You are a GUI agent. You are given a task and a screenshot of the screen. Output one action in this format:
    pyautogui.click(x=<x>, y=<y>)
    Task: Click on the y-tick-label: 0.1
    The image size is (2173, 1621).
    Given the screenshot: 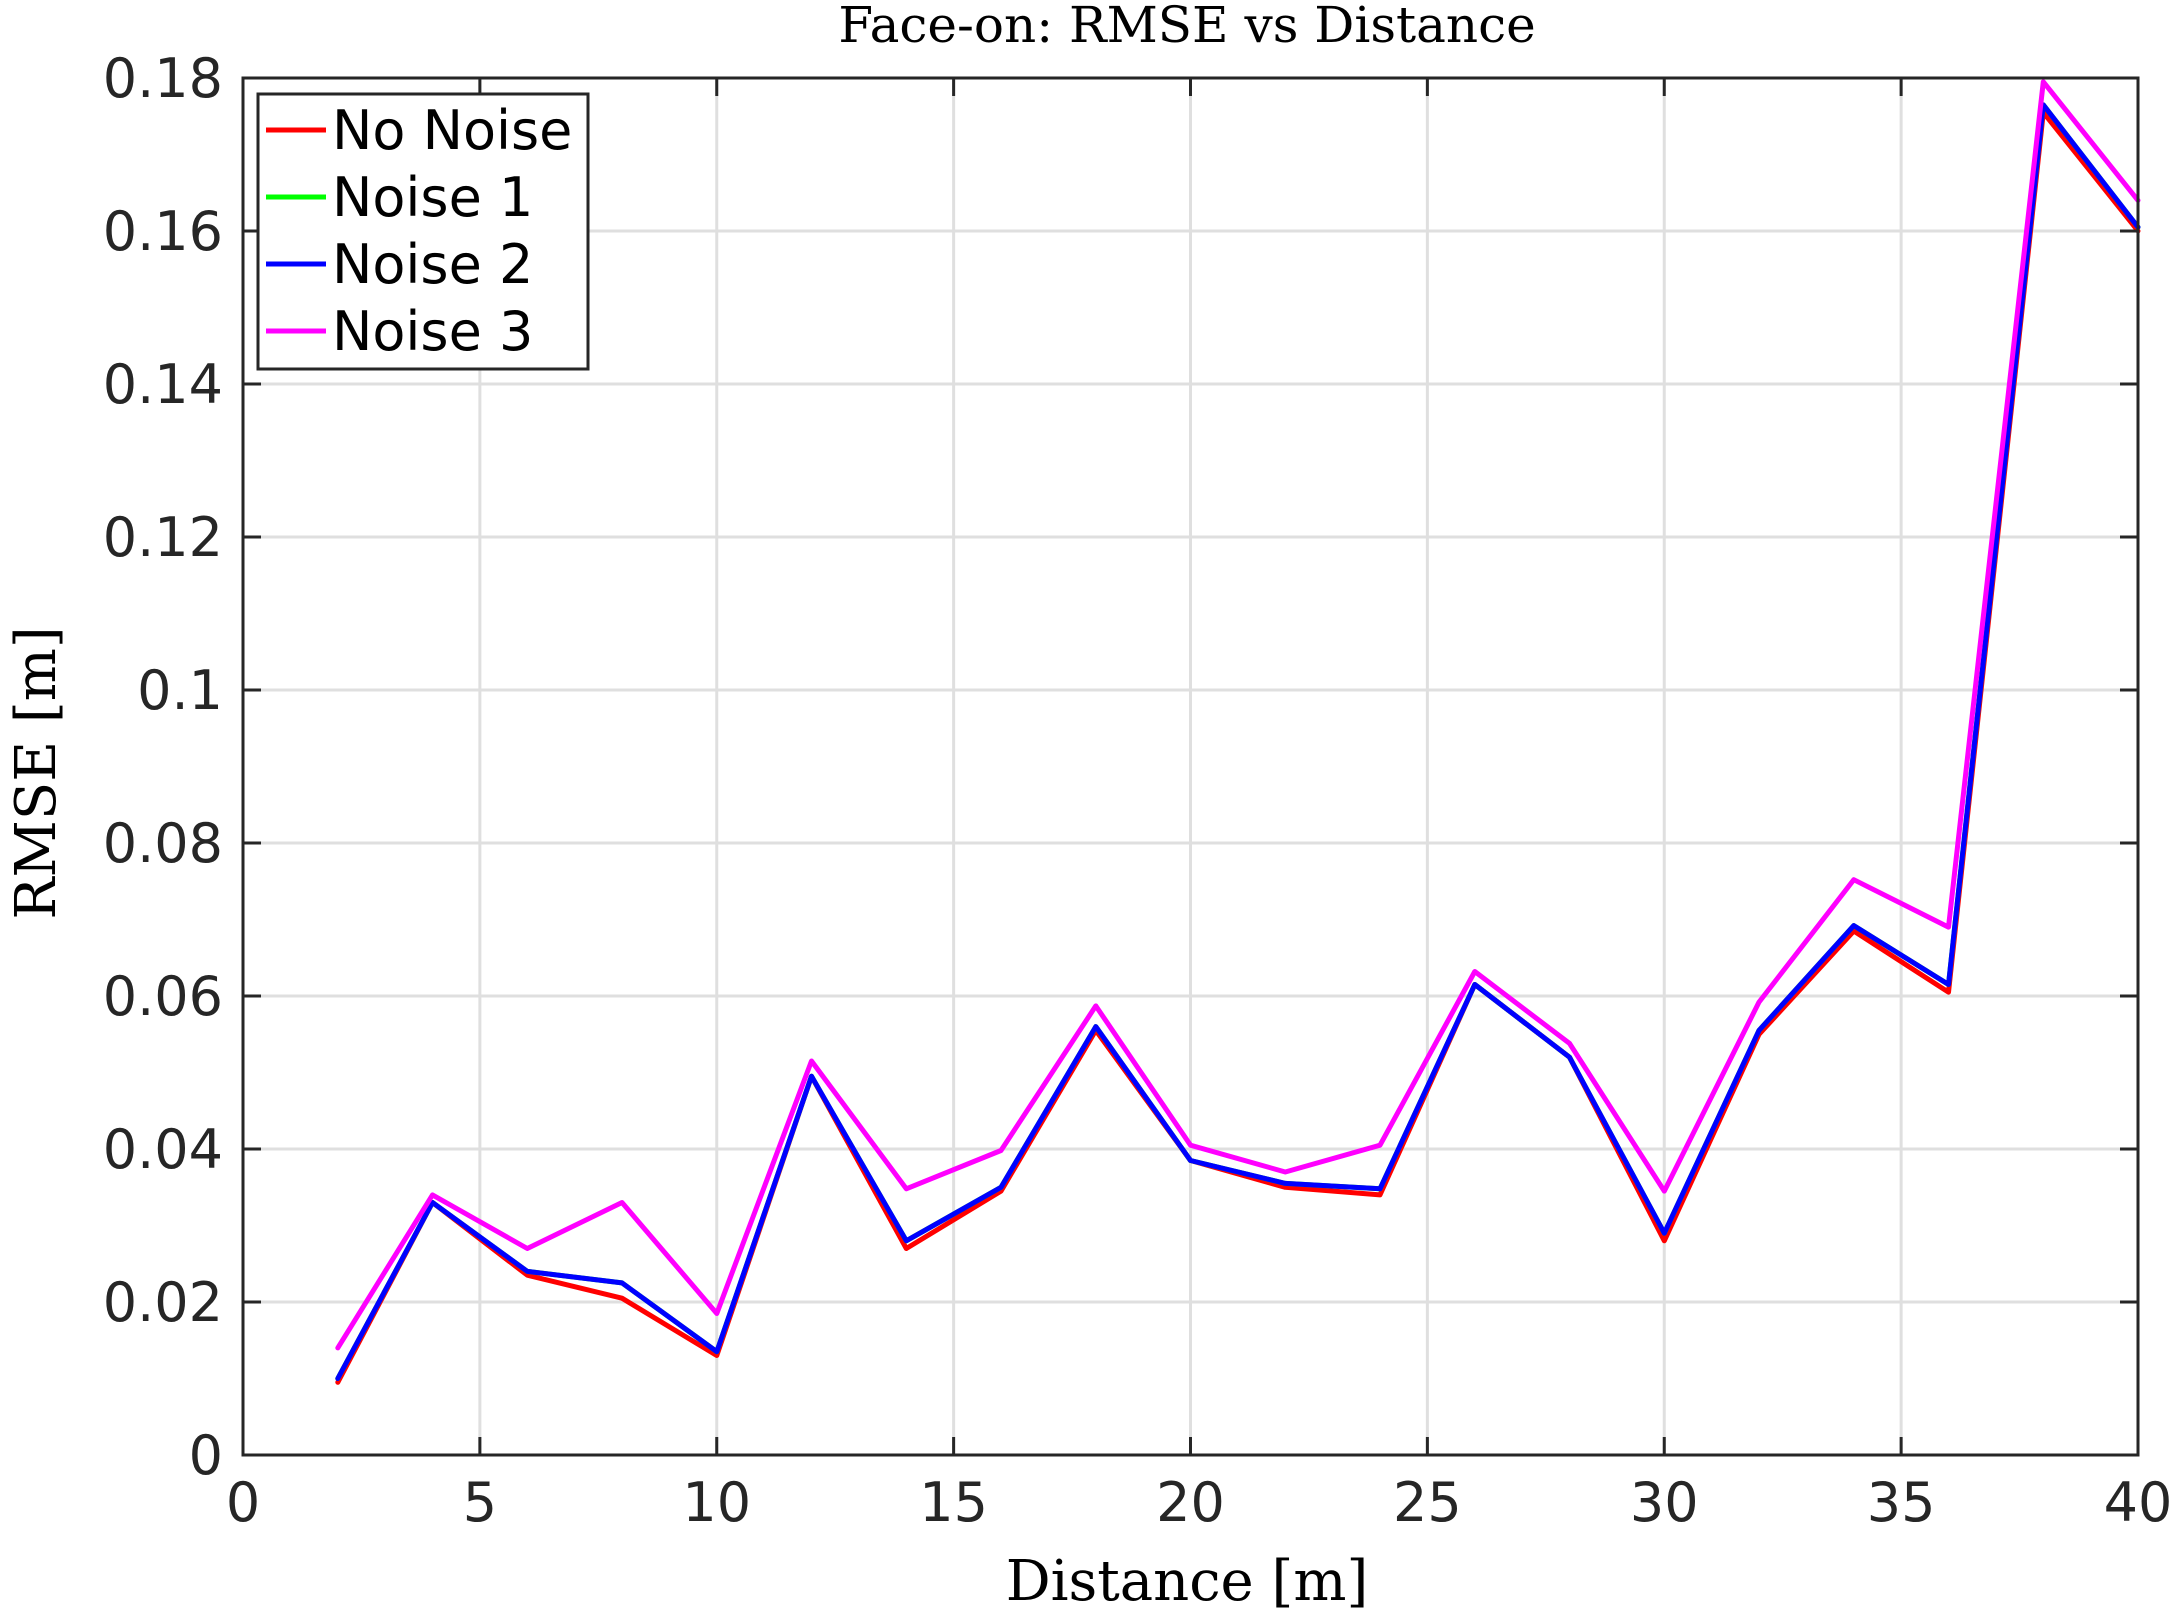 What is the action you would take?
    pyautogui.click(x=180, y=690)
    